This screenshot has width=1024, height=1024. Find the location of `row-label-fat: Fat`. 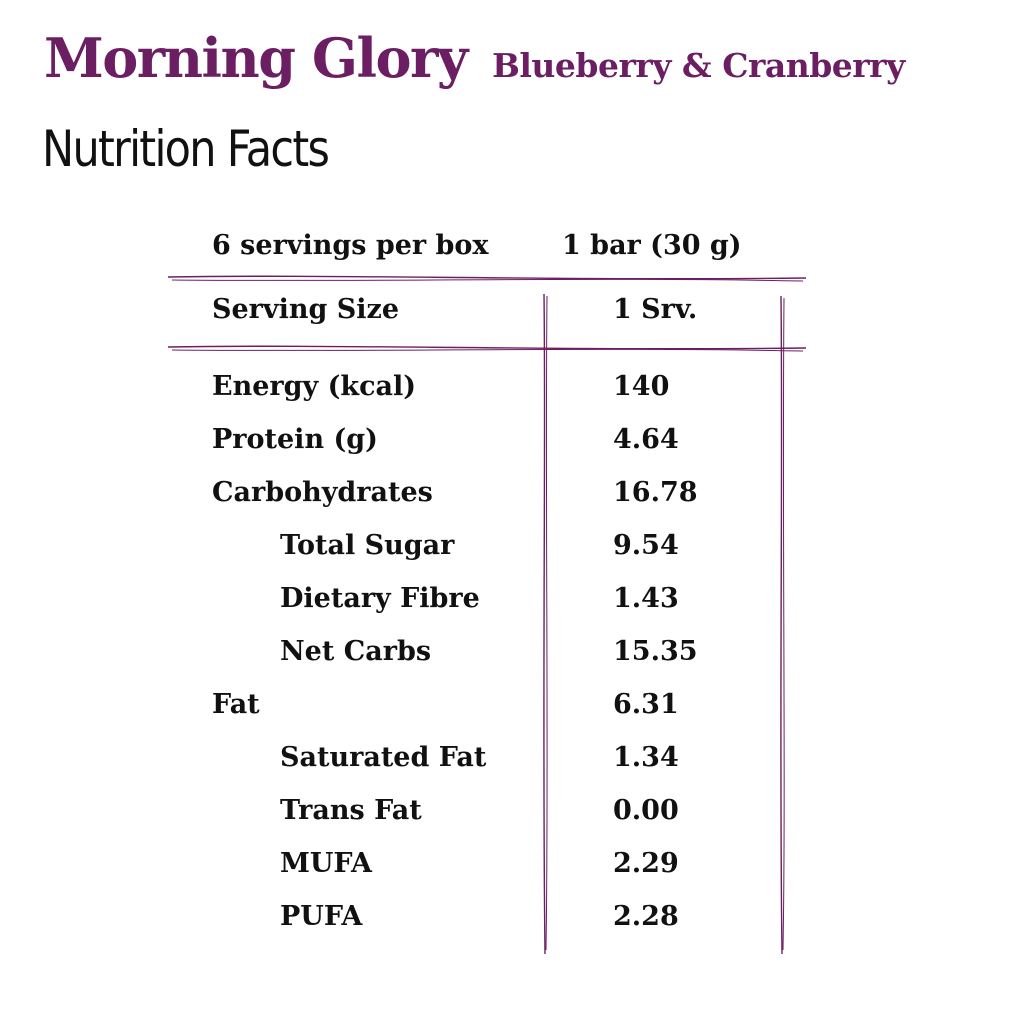

row-label-fat: Fat is located at coordinates (236, 704).